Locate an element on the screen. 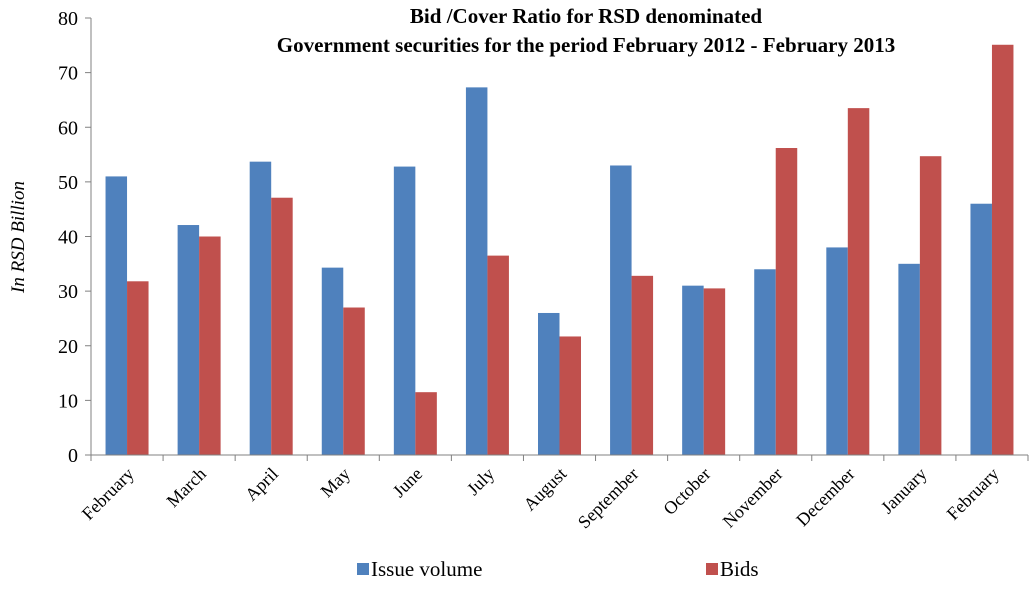 This screenshot has width=1035, height=596. x-tick-label: December is located at coordinates (825, 497).